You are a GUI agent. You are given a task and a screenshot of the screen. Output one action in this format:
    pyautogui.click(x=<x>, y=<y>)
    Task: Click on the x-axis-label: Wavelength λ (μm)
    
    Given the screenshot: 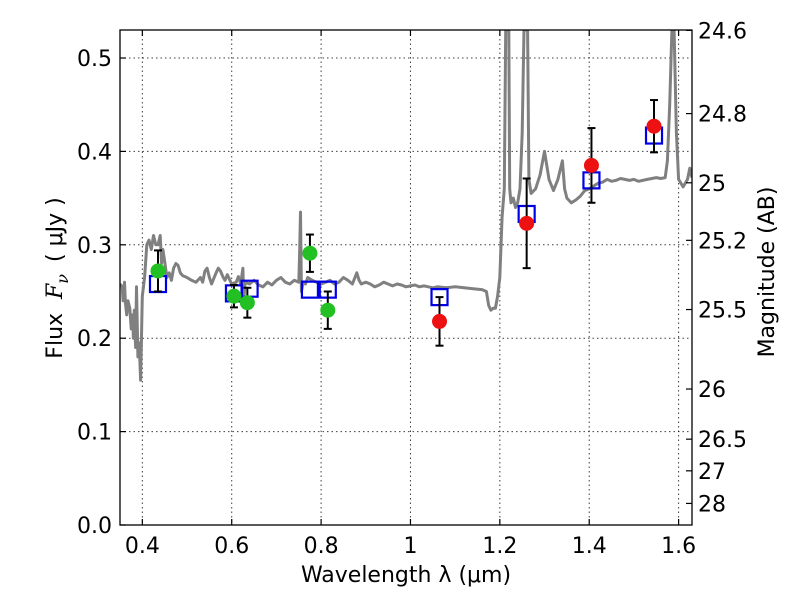 What is the action you would take?
    pyautogui.click(x=406, y=575)
    